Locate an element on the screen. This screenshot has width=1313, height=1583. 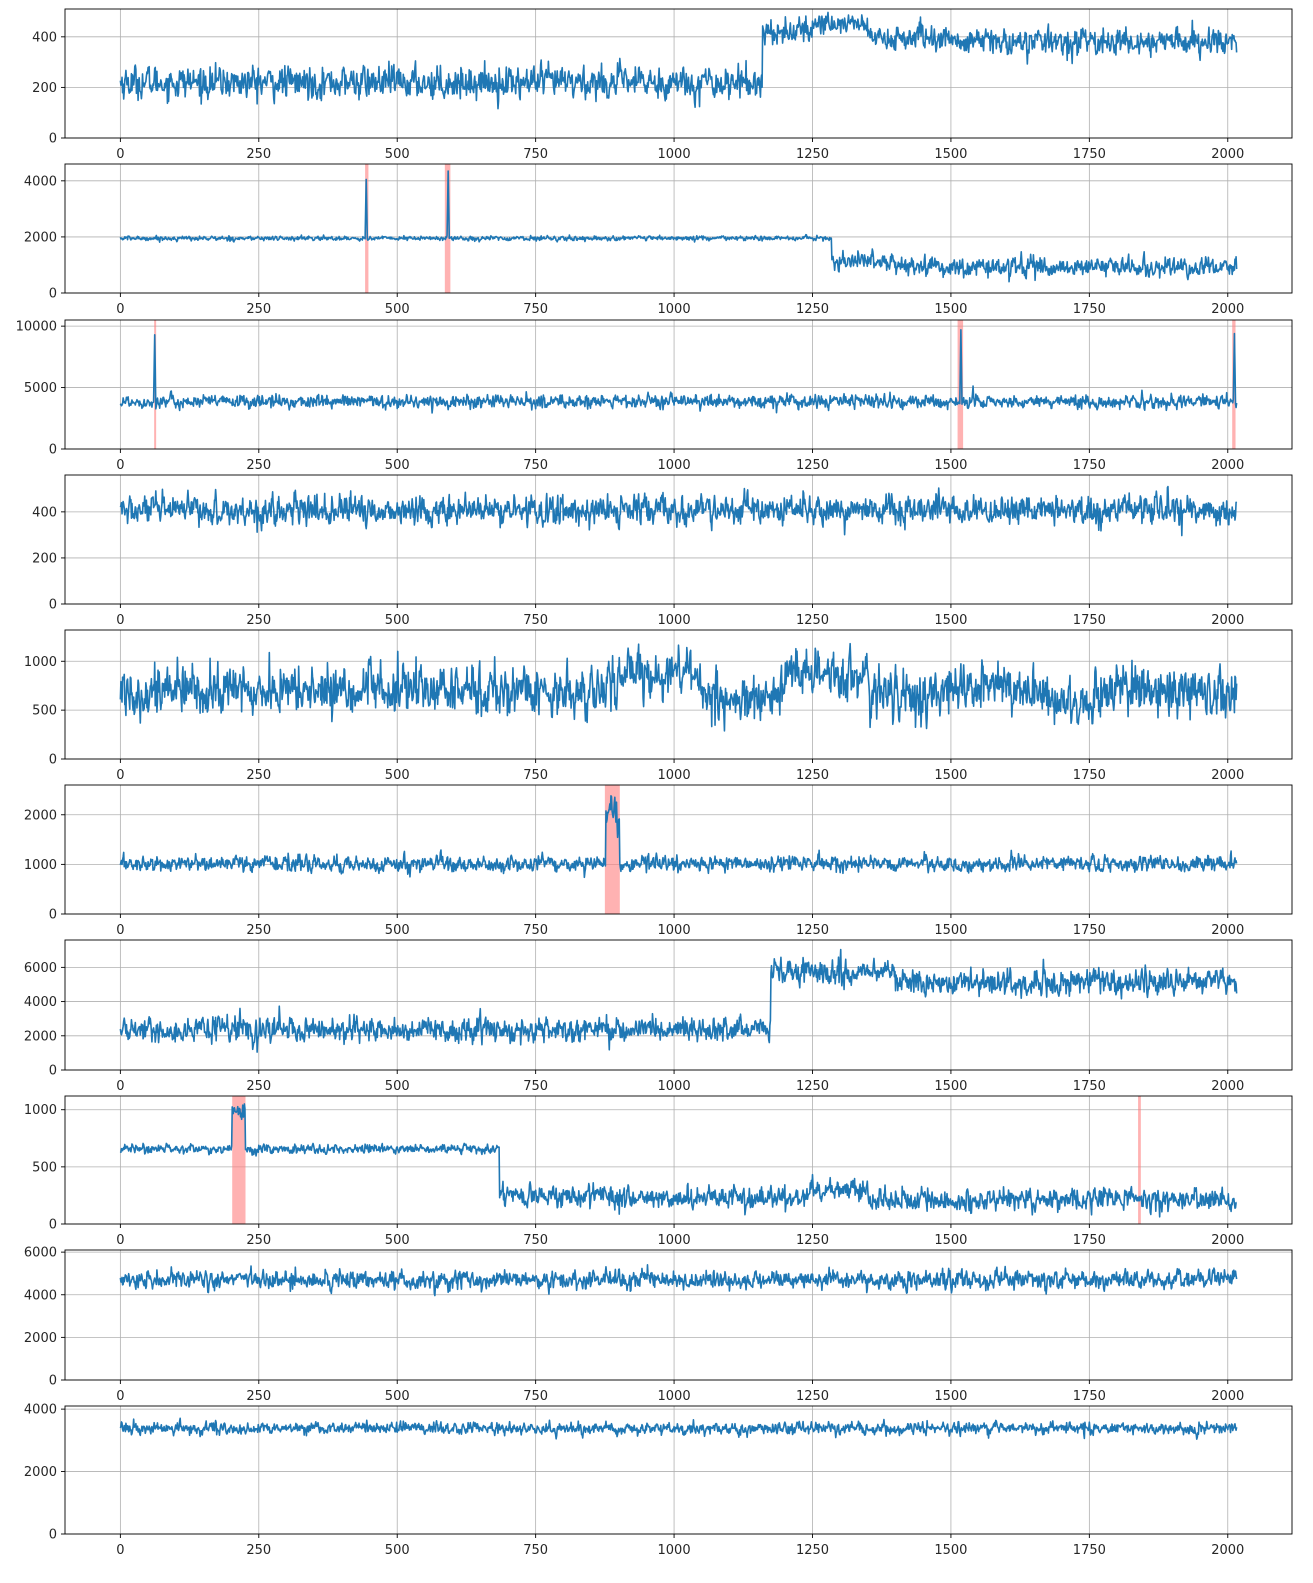
subplot-1: 0 250 500 750 1000 1250 1500 1750 2000 0 200 400 is located at coordinates (662, 85).